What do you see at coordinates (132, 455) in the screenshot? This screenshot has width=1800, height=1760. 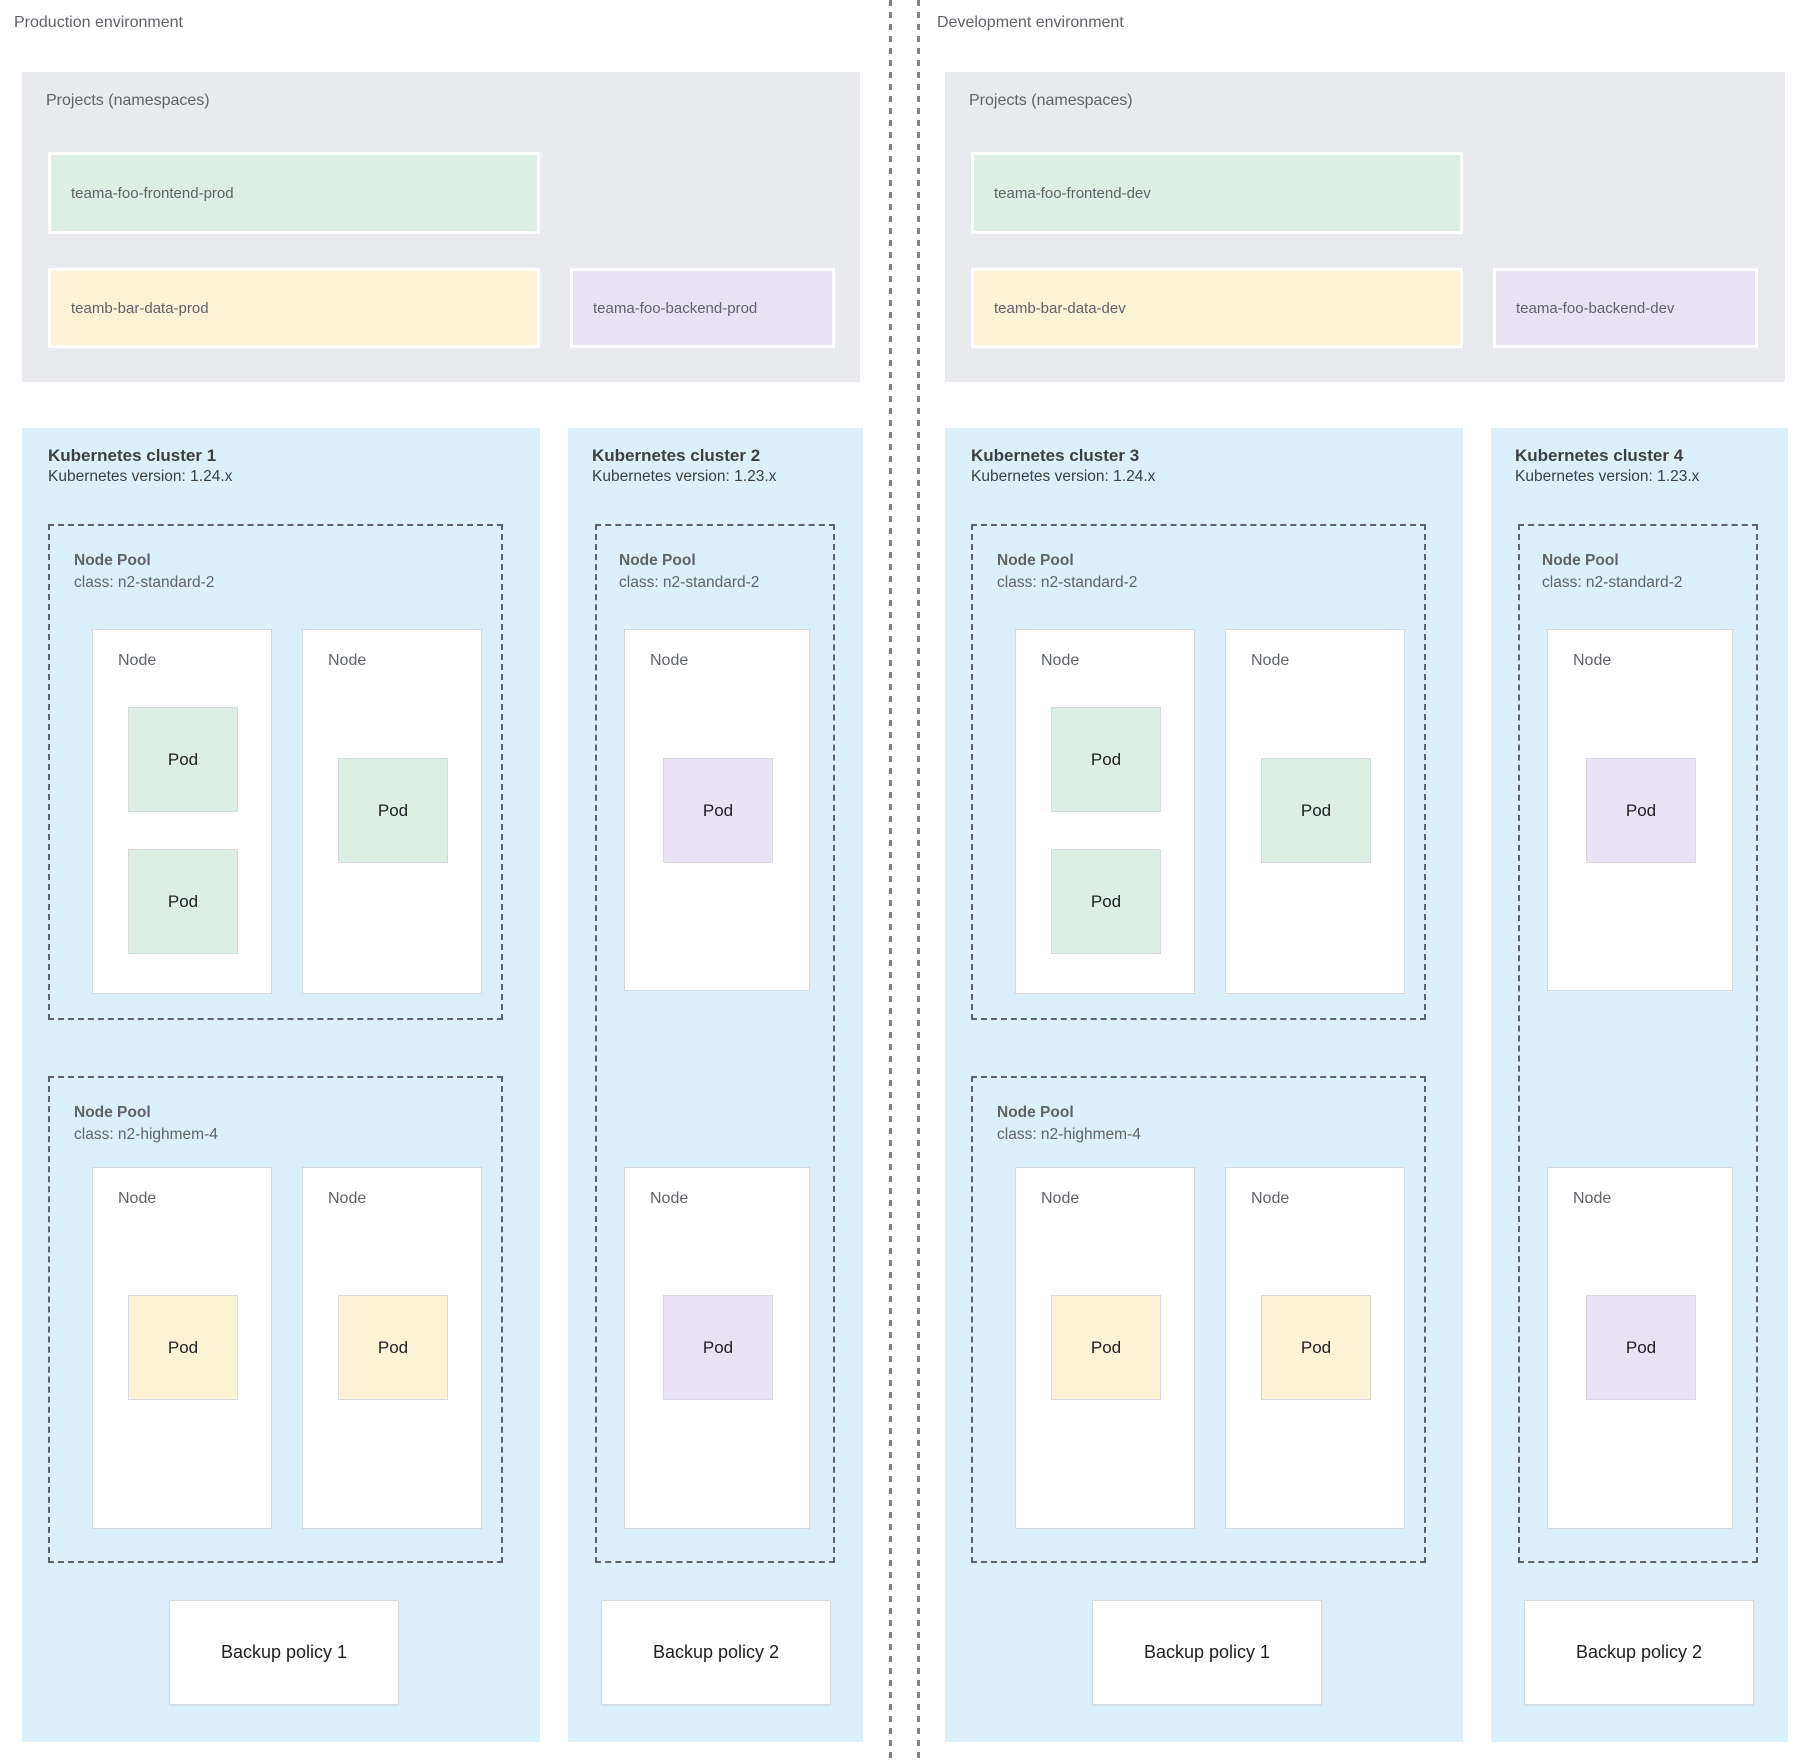 I see `cluster-title: Kubernetes cluster 1` at bounding box center [132, 455].